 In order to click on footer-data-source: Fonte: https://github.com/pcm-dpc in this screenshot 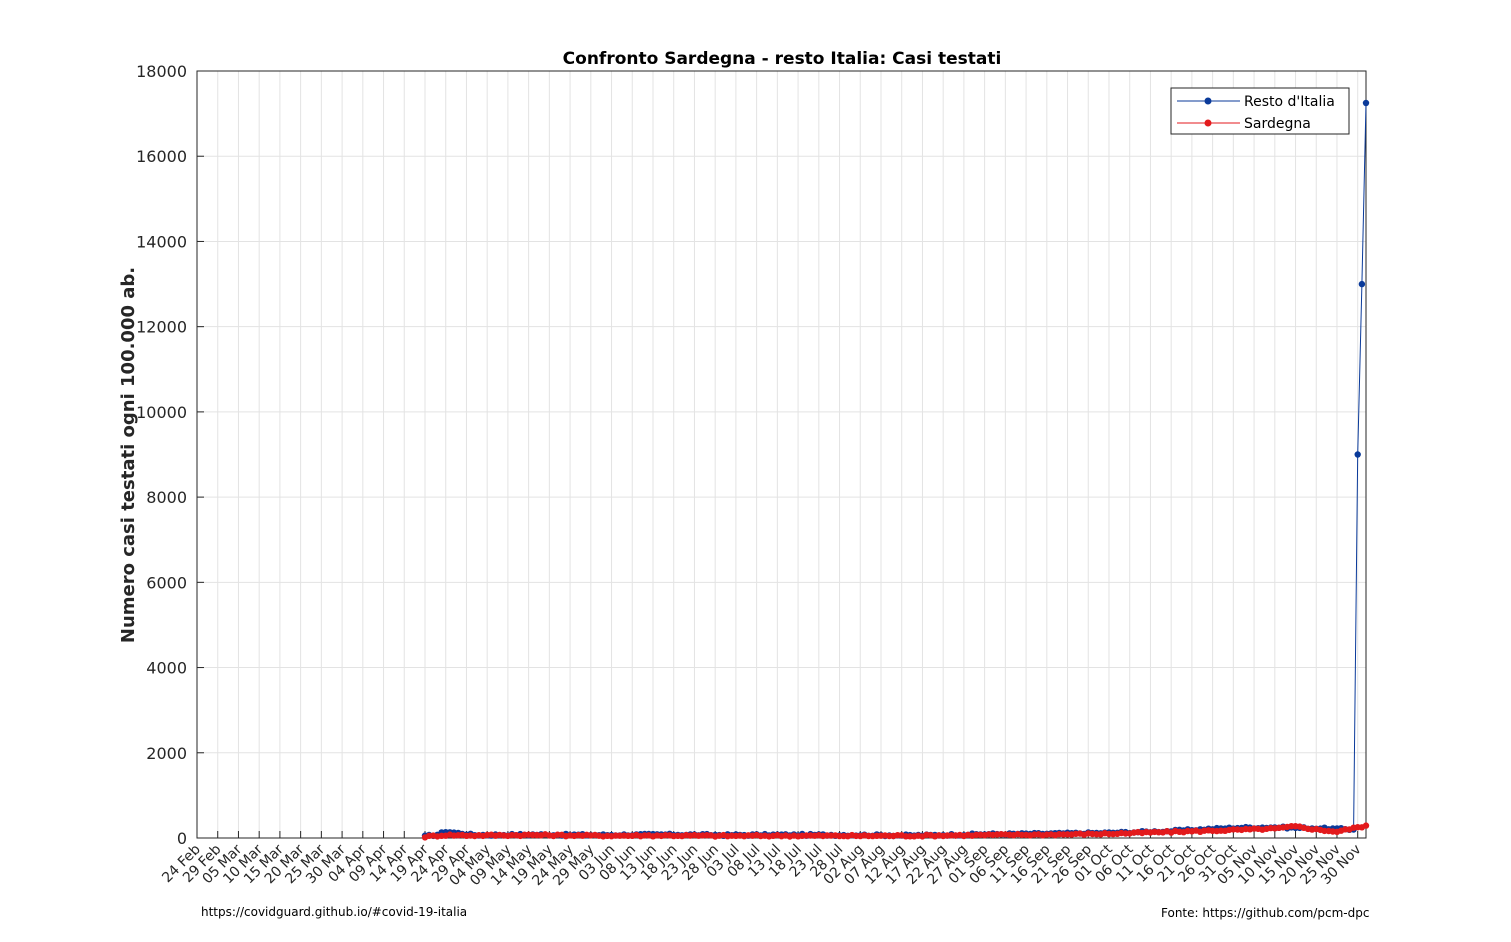, I will do `click(1265, 913)`.